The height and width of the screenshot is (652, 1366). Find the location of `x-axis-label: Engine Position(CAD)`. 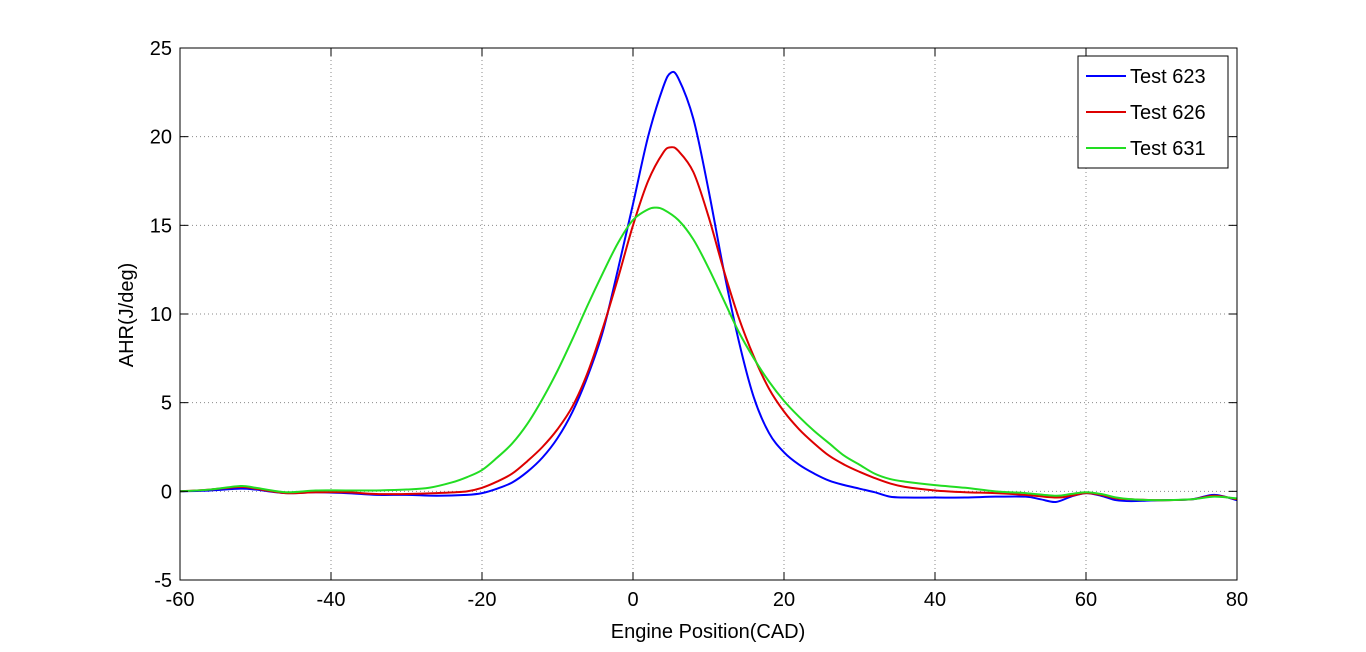

x-axis-label: Engine Position(CAD) is located at coordinates (708, 632).